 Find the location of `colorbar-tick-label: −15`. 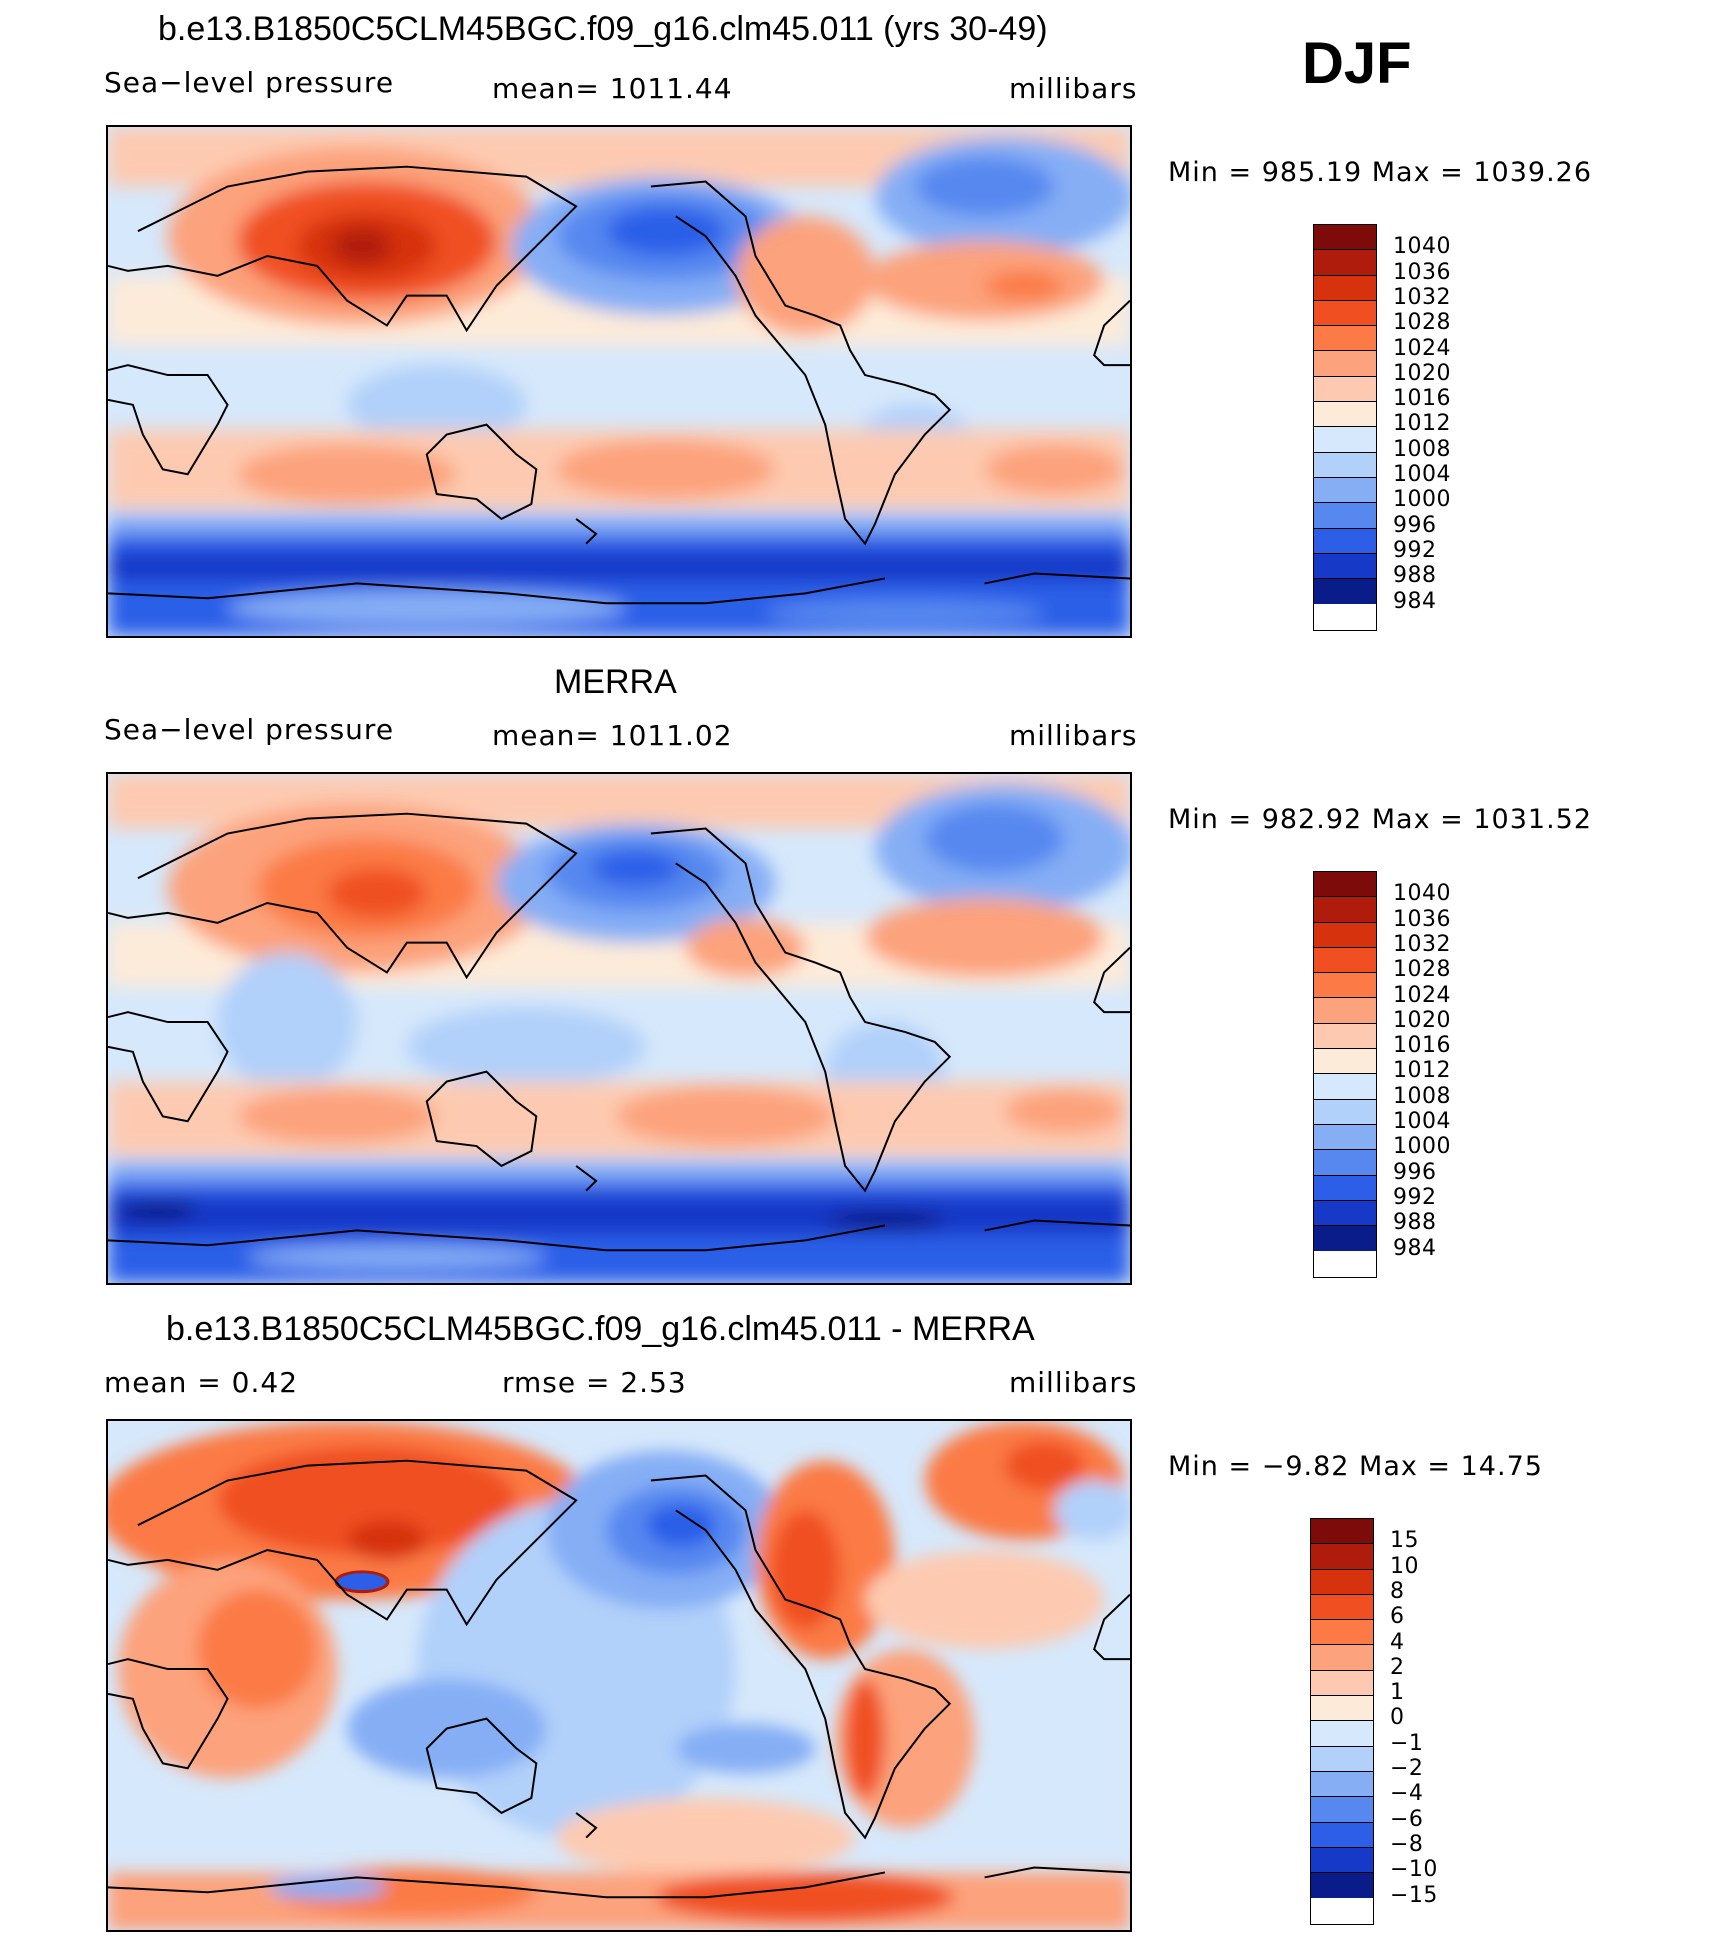

colorbar-tick-label: −15 is located at coordinates (1414, 1895).